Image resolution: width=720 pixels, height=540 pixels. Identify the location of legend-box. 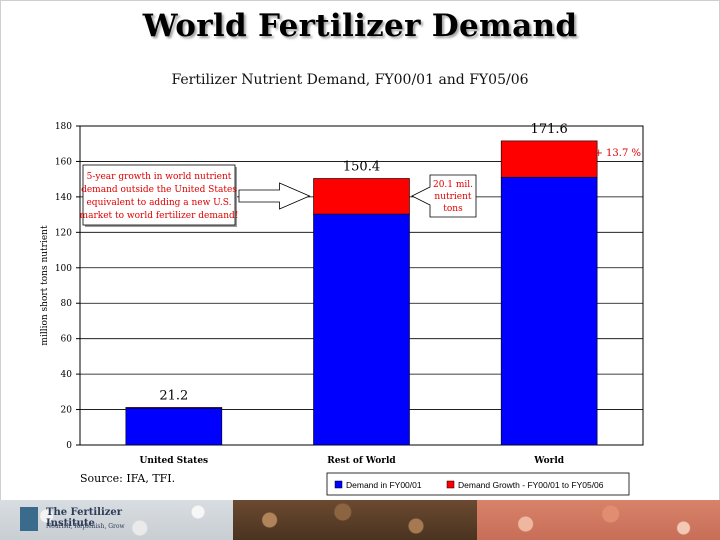
(478, 484).